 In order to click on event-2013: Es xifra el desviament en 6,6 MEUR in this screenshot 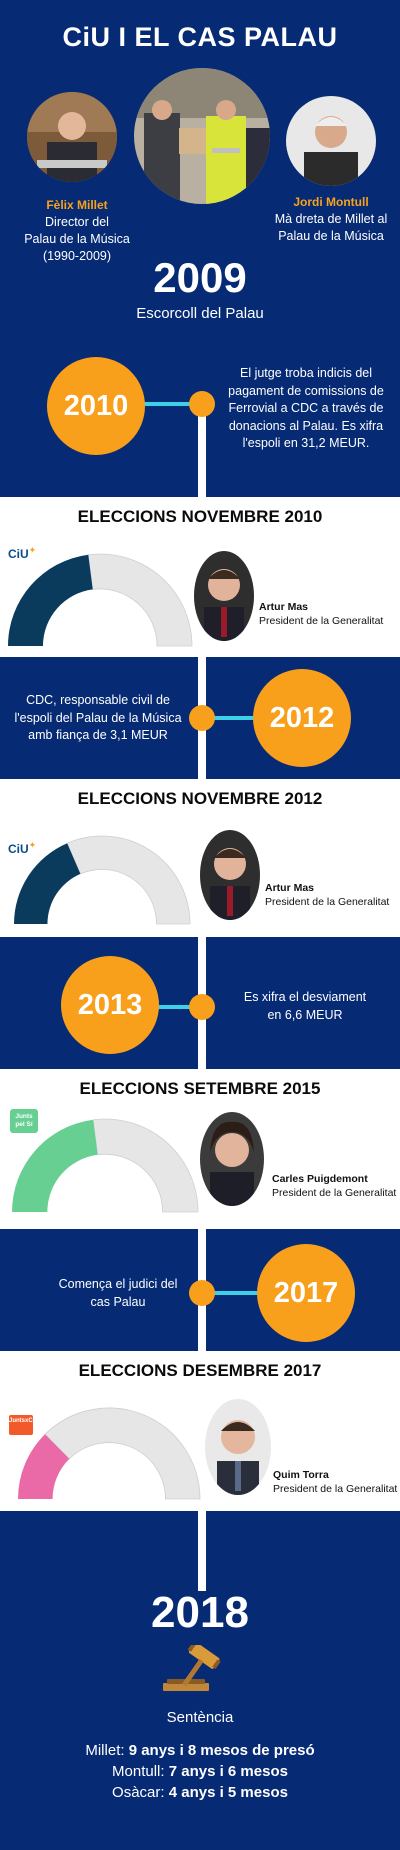, I will do `click(305, 1006)`.